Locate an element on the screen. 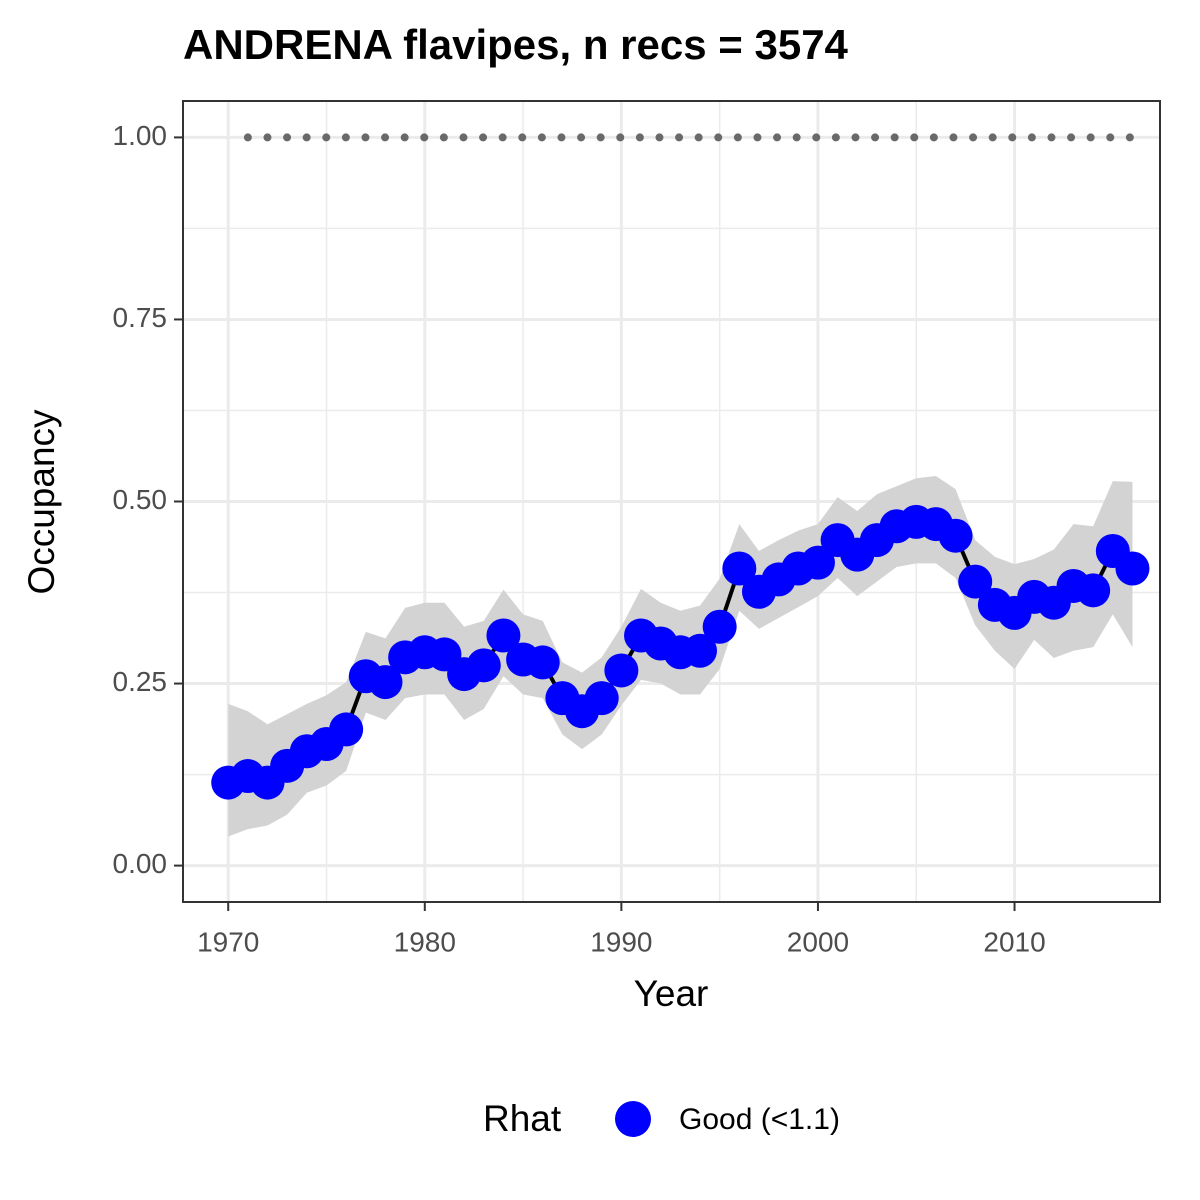  legend-title: Rhat is located at coordinates (522, 1118).